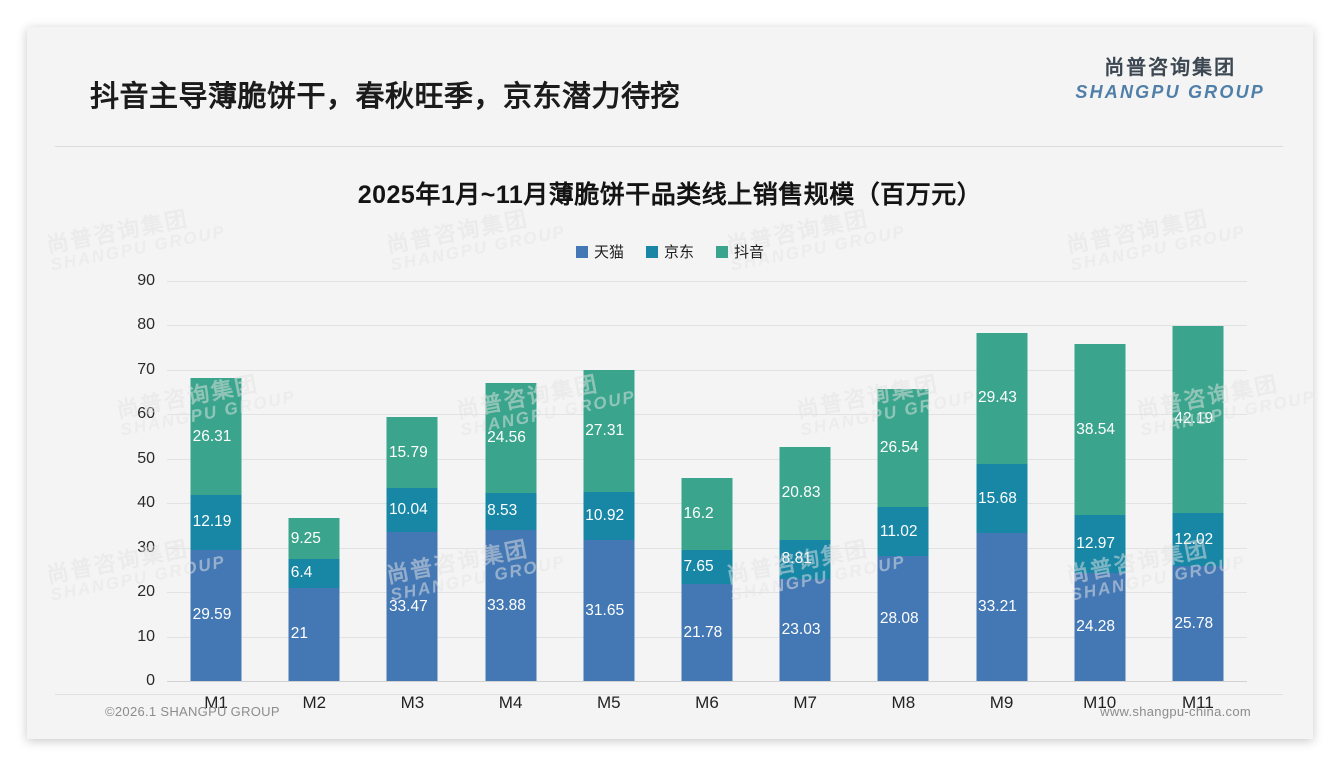 The height and width of the screenshot is (780, 1340). Describe the element at coordinates (1175, 711) in the screenshot. I see `footer-website: www.shangpu-china.com` at that location.